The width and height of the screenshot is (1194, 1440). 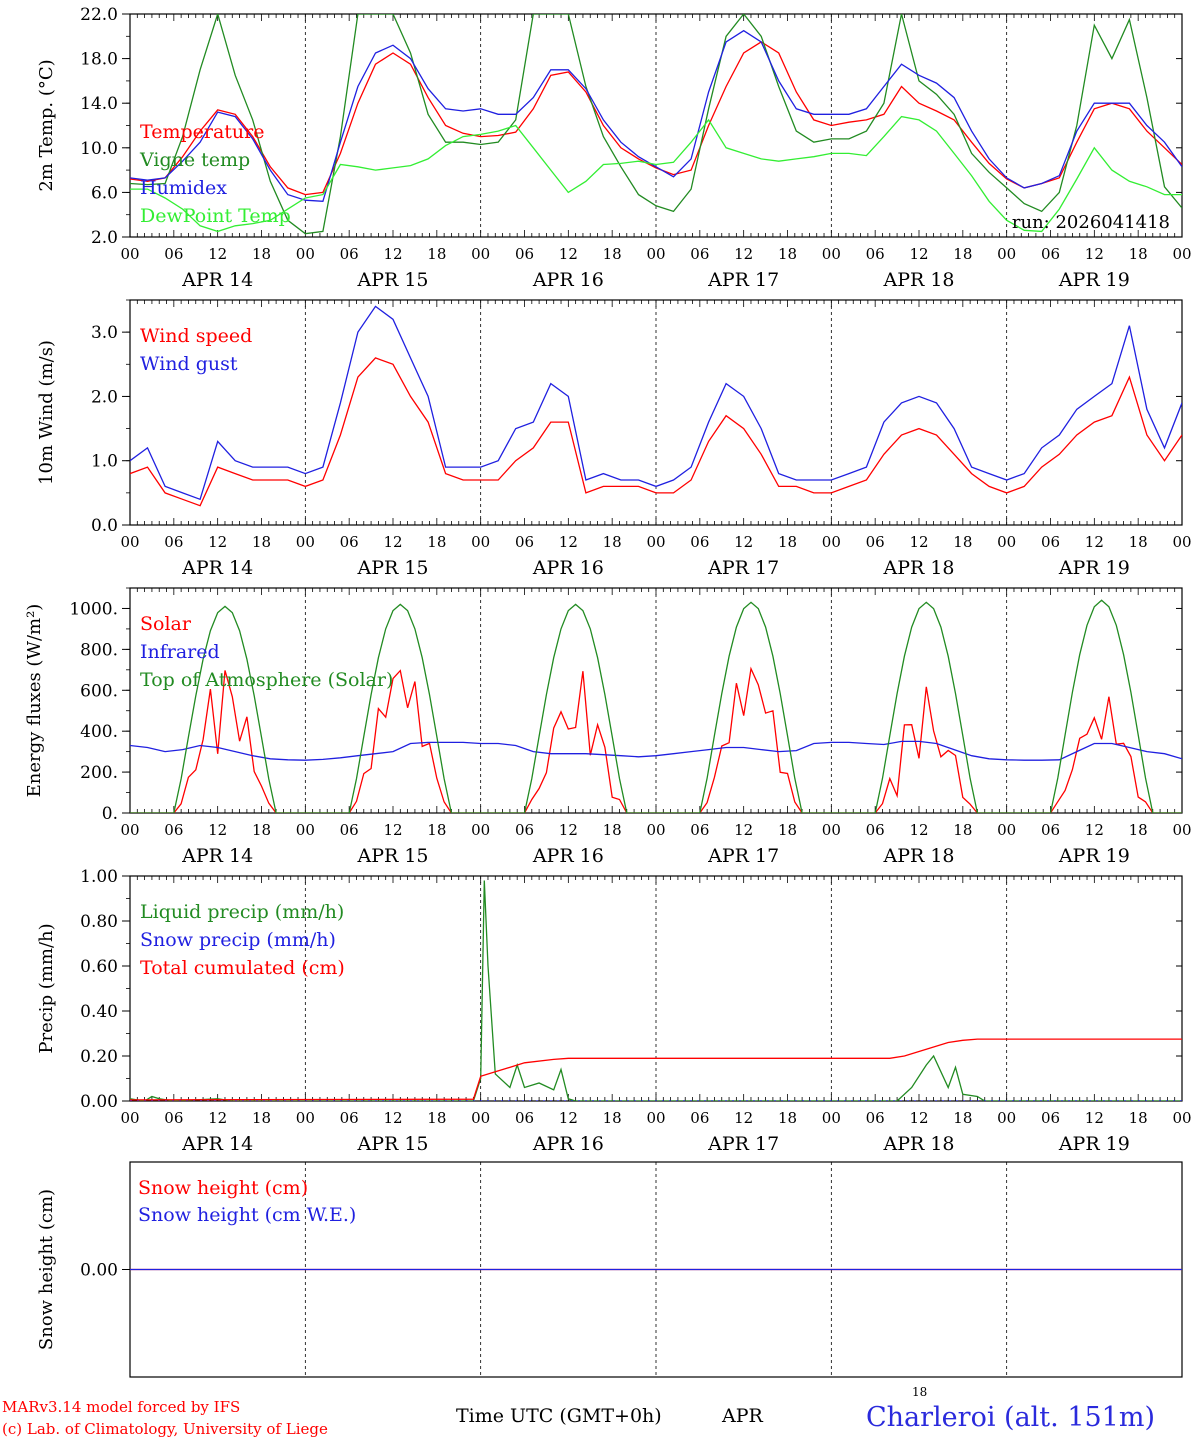 I want to click on wind-ytick-label: 2.0, so click(x=104, y=397).